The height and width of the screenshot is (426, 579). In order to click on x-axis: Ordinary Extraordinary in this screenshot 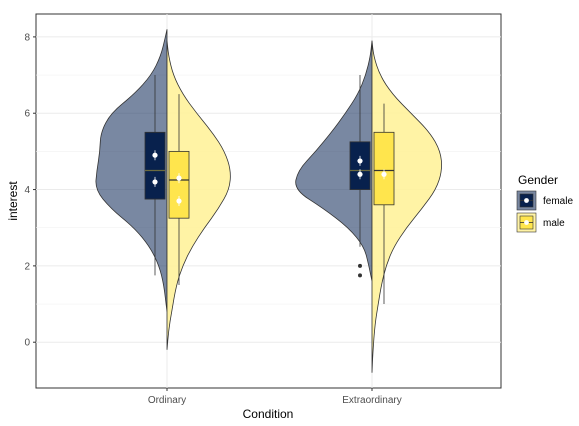, I will do `click(275, 397)`.